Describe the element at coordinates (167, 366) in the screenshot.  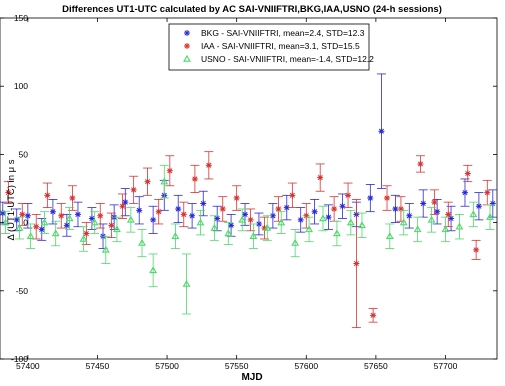
I see `x-tick-label: 57500` at that location.